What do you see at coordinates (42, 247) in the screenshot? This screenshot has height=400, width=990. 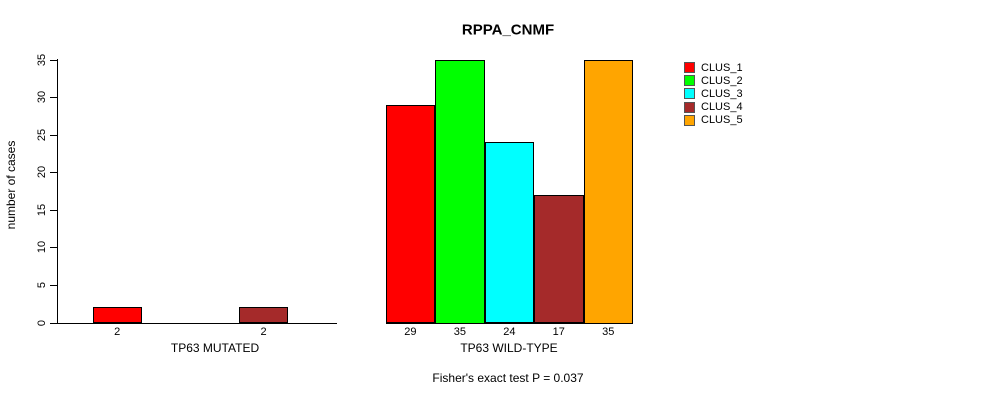 I see `y-tick-label: 10` at bounding box center [42, 247].